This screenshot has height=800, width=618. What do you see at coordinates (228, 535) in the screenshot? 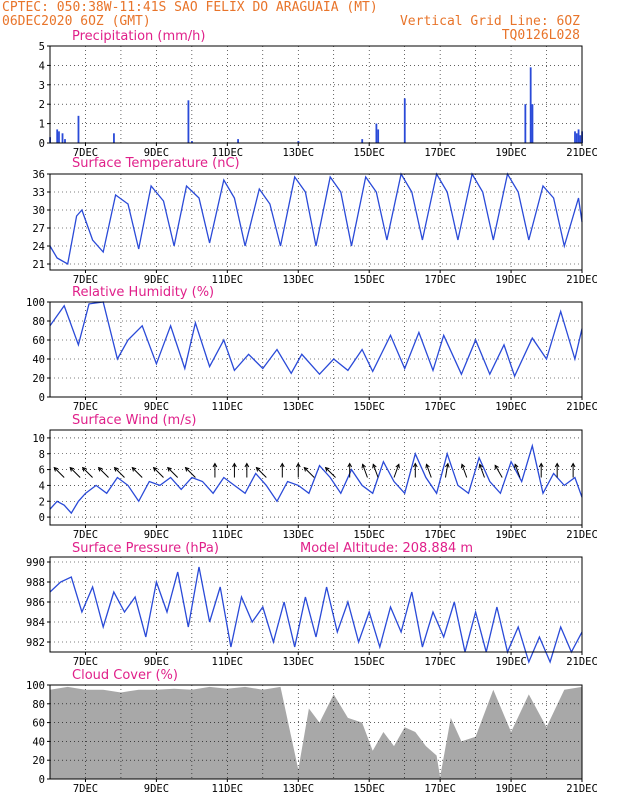
I see `wind-xtick-label: 11DEC` at bounding box center [228, 535].